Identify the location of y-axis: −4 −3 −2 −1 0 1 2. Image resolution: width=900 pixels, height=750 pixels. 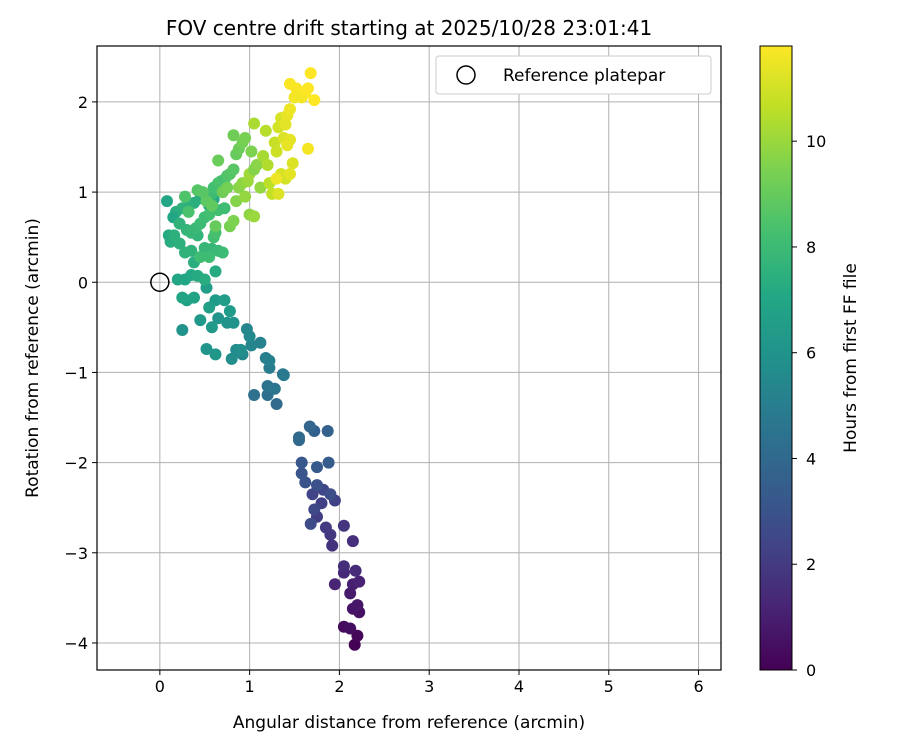
(80, 373).